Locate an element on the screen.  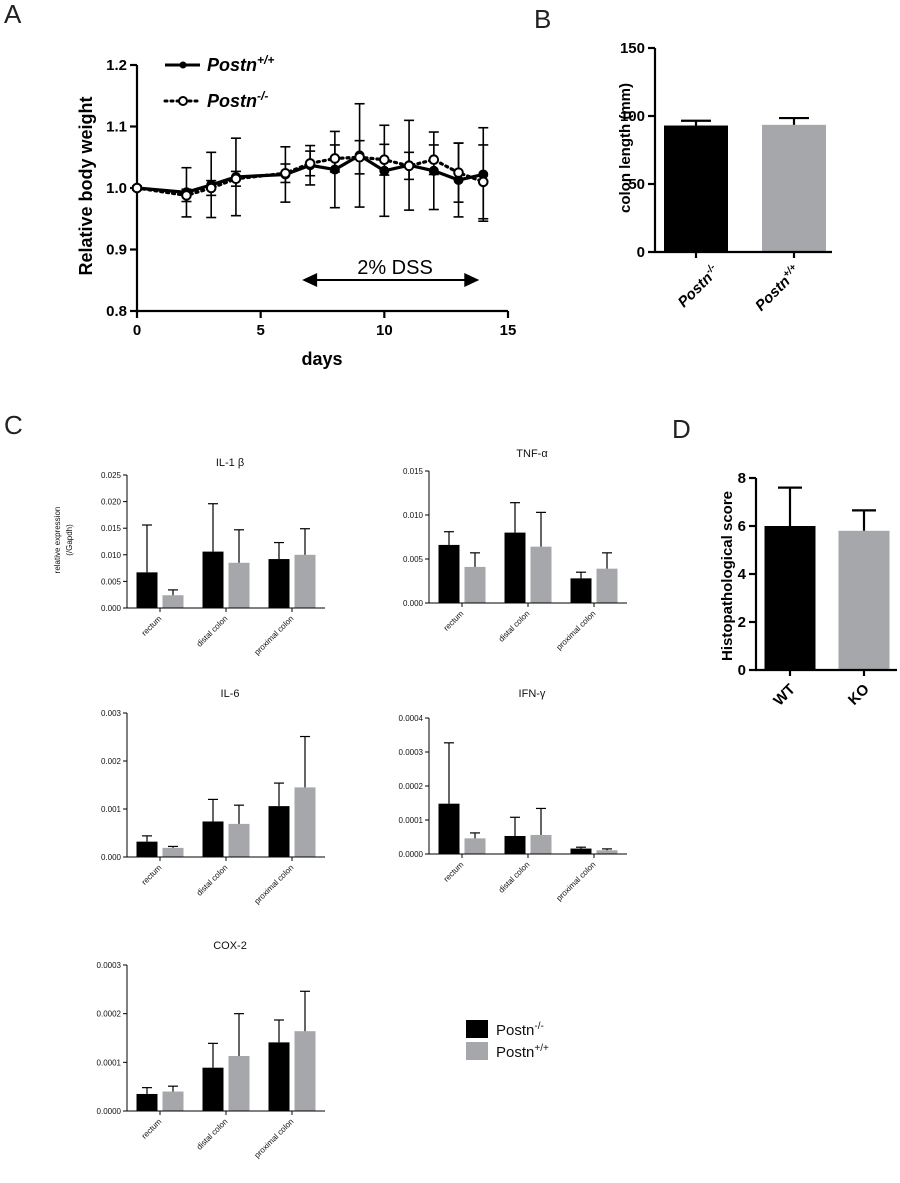
panel-c-y-axis-label-line1: relative expression is located at coordinates (57, 540).